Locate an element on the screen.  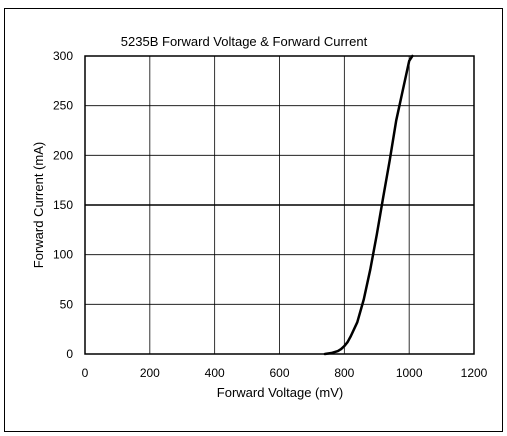
x-tick-label: 600 is located at coordinates (279, 373).